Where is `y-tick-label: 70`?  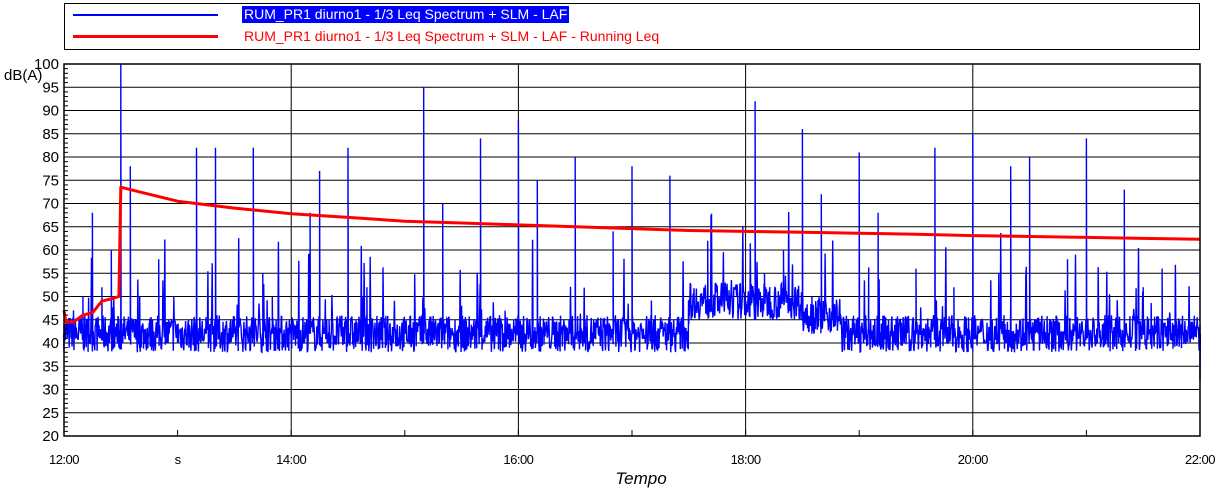 y-tick-label: 70 is located at coordinates (50, 204).